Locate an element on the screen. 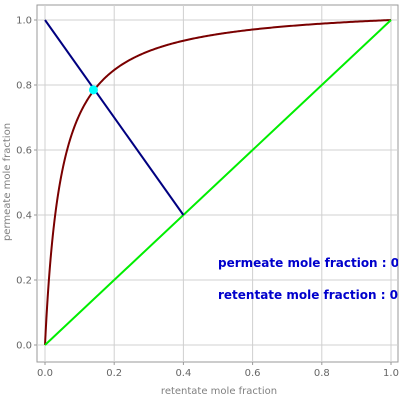 The height and width of the screenshot is (400, 400). y-tick-label: 0.2 is located at coordinates (24, 281).